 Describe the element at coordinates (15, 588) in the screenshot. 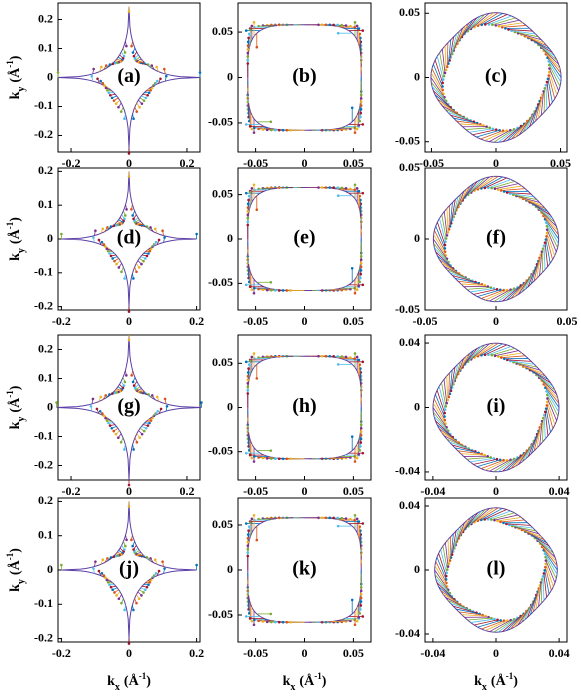

I see `y-axis-label-part: k` at that location.